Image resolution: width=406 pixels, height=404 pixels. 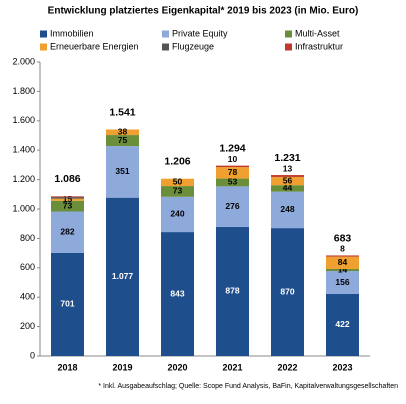 I want to click on segment-label: 8, so click(x=342, y=249).